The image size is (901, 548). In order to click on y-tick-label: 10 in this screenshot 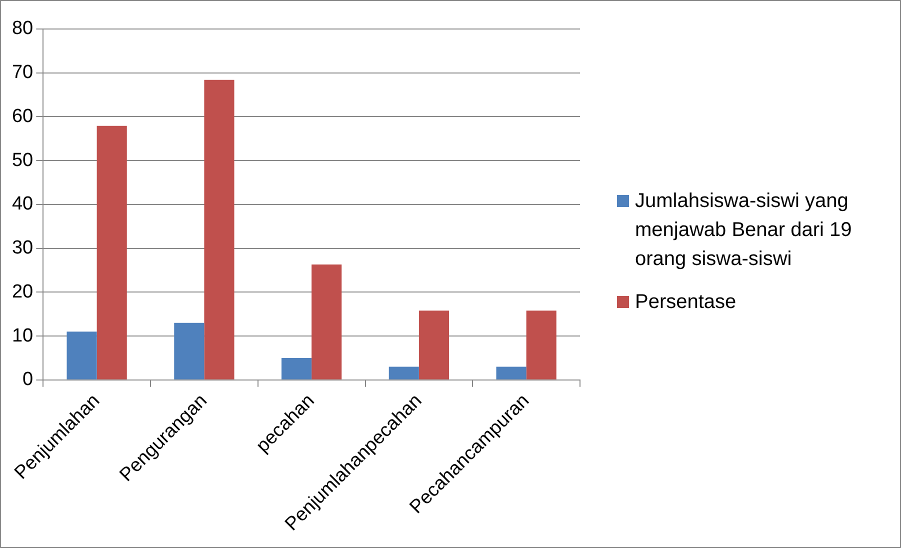, I will do `click(23, 335)`.